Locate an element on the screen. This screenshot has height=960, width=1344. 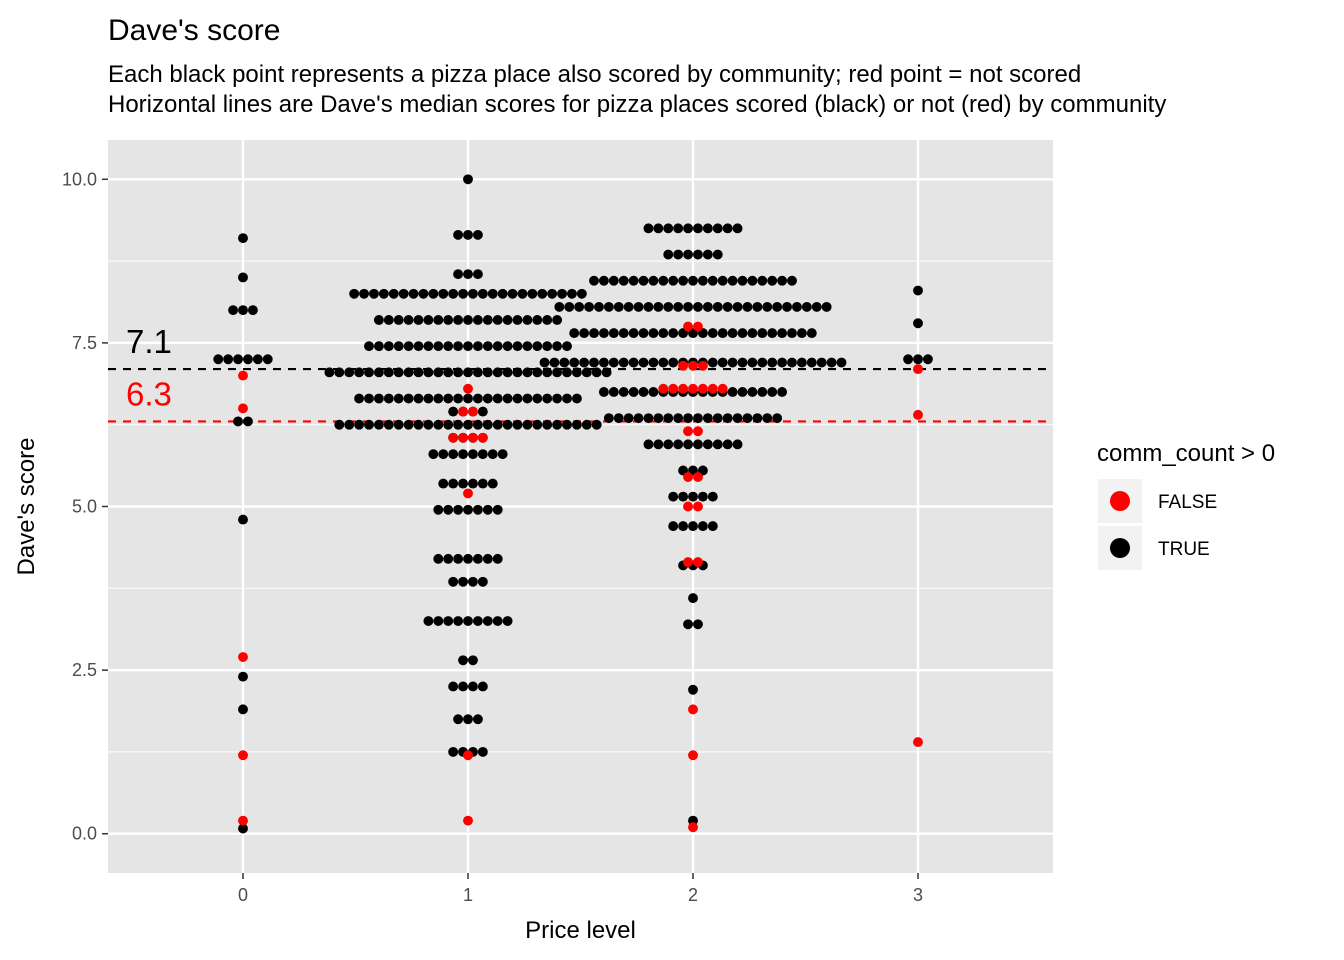
legend: comm_count > 0 FALSE TRUE is located at coordinates (1186, 505).